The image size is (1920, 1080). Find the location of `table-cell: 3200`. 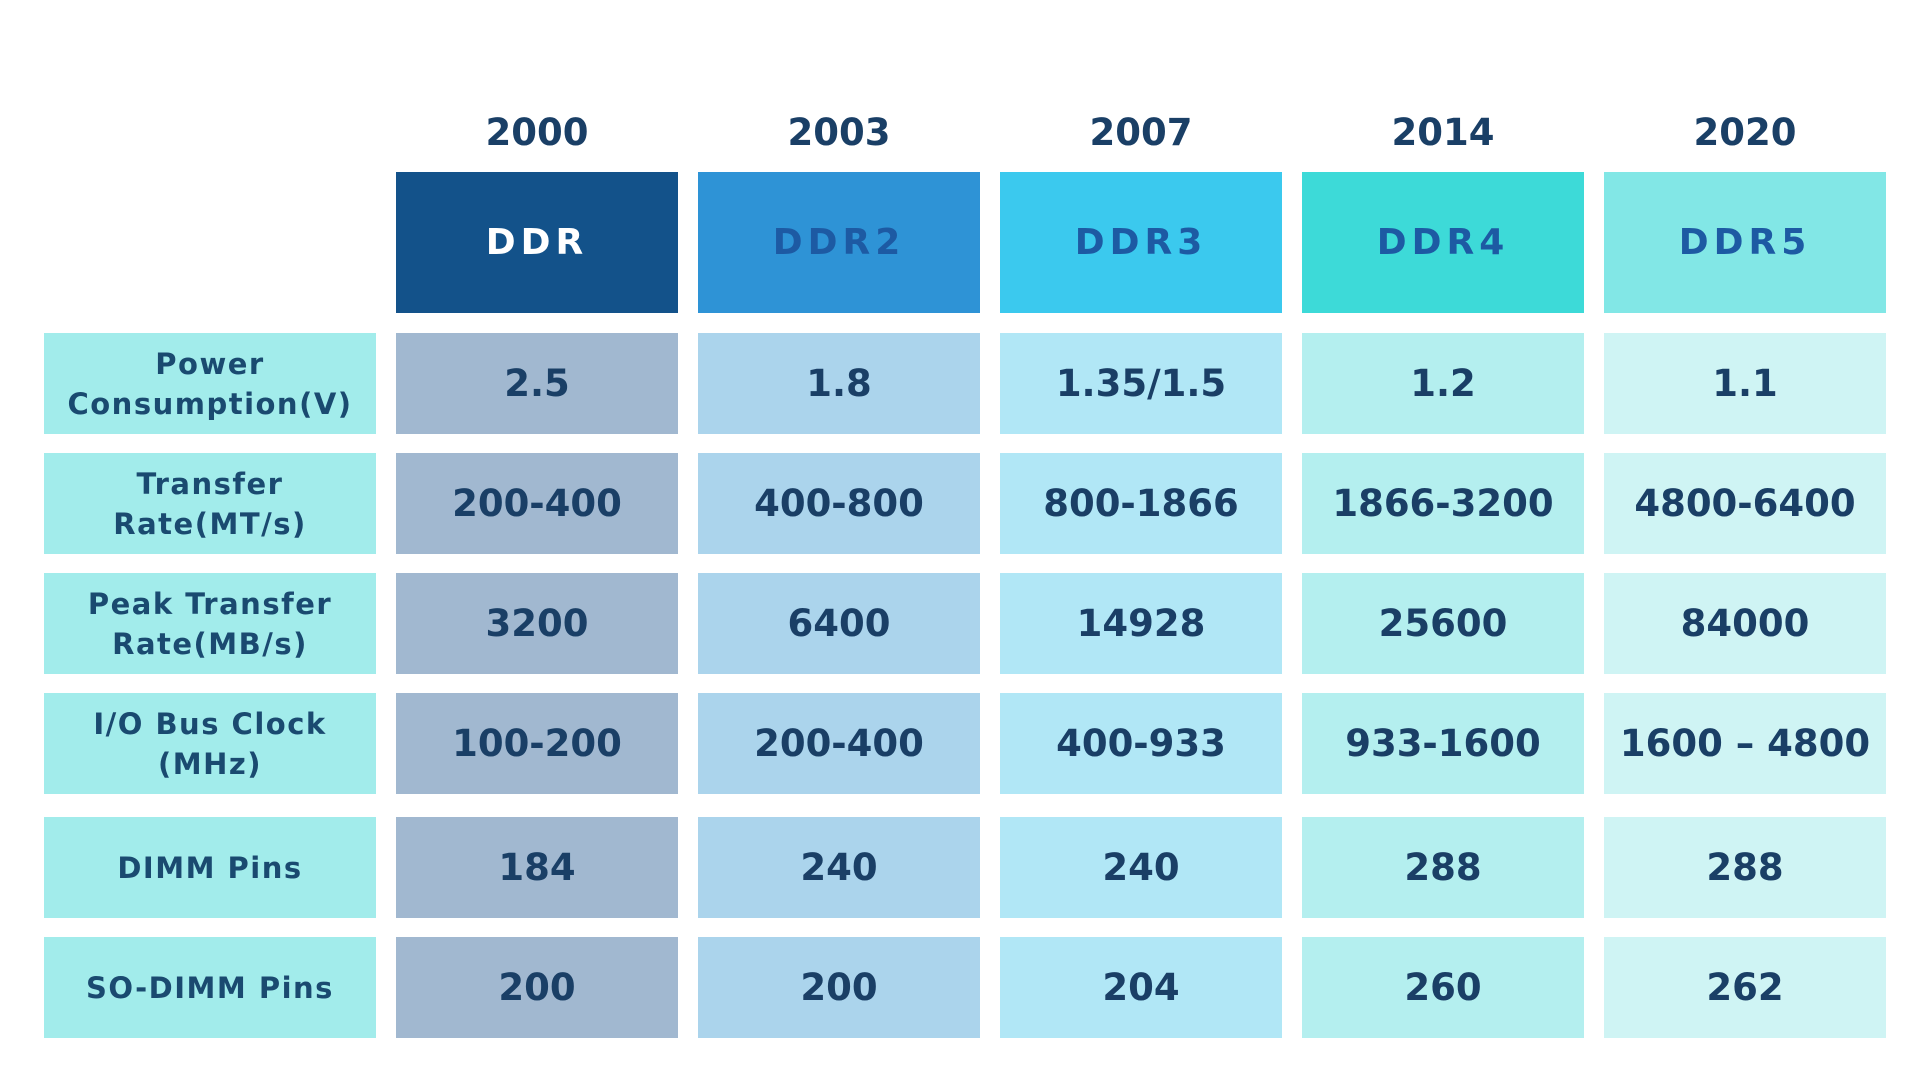

table-cell: 3200 is located at coordinates (537, 623).